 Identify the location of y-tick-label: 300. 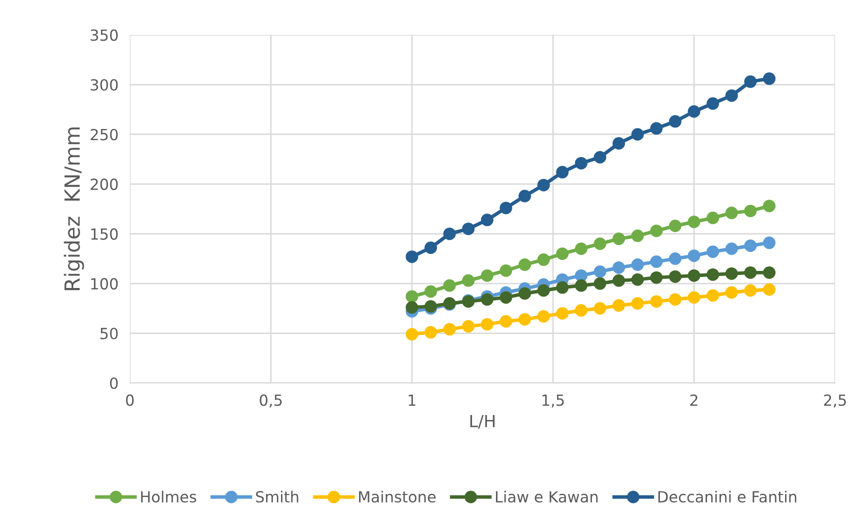
(104, 85).